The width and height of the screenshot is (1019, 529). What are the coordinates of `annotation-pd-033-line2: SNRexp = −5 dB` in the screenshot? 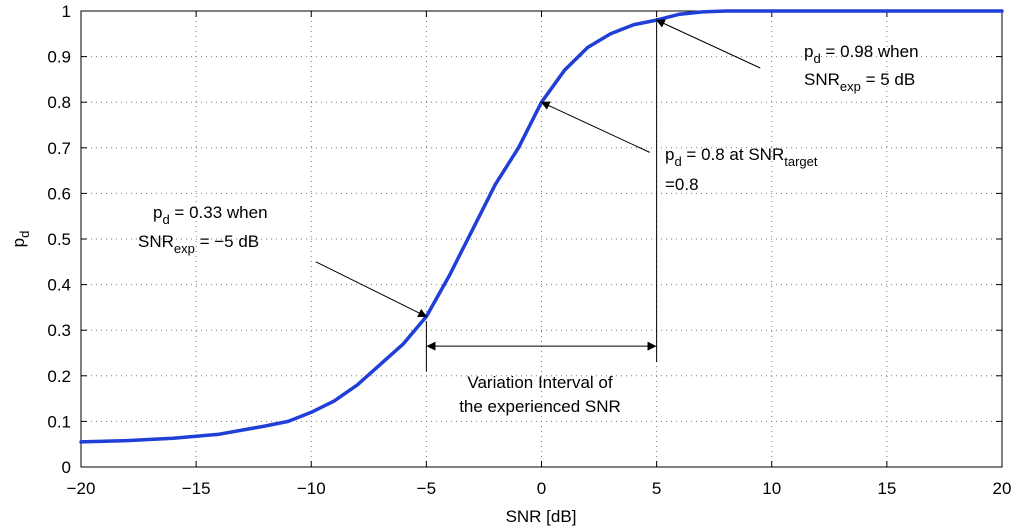 It's located at (198, 244).